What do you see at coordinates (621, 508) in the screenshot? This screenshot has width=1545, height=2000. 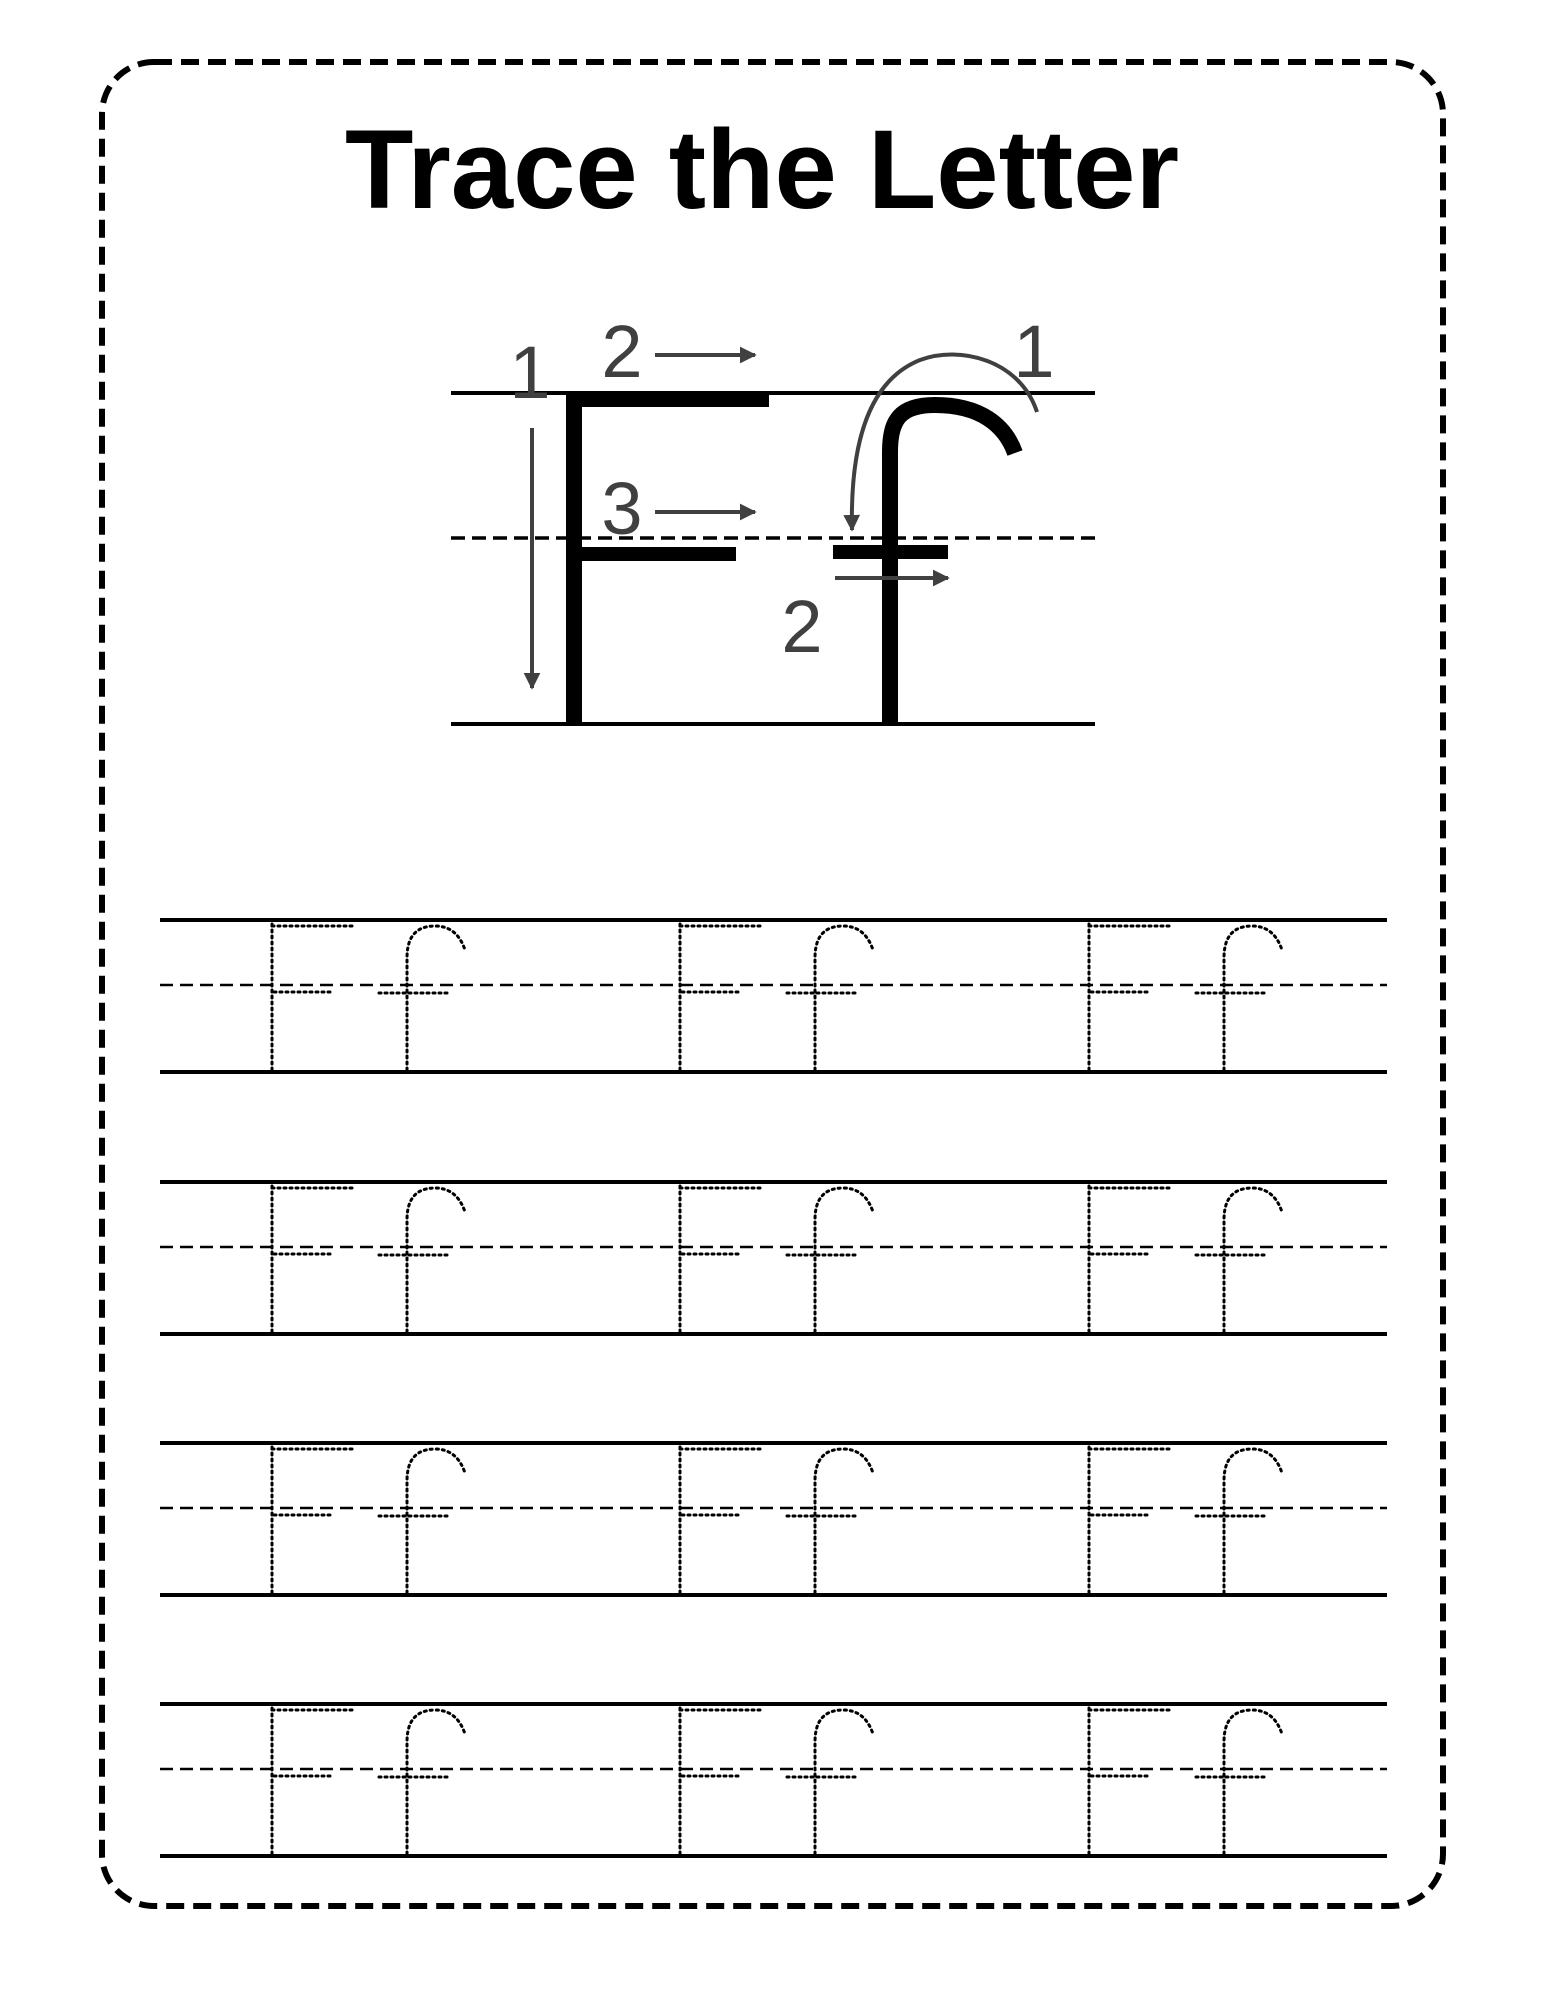 I see `uppercase-stroke-number-3: 3` at bounding box center [621, 508].